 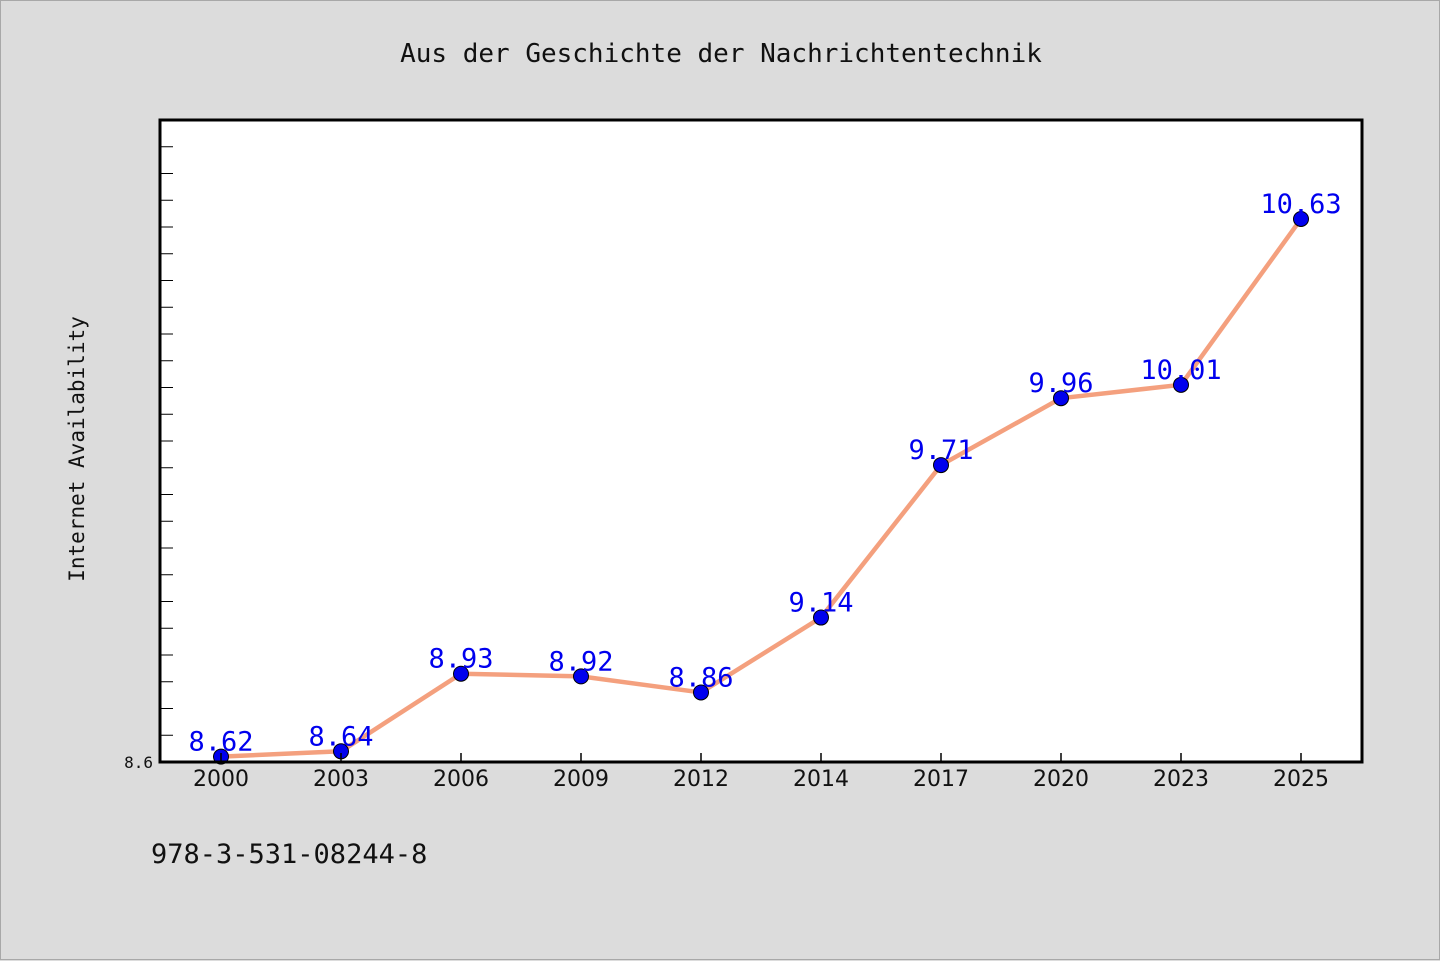 What do you see at coordinates (148, 459) in the screenshot?
I see `y-axis-ticks: 8.6` at bounding box center [148, 459].